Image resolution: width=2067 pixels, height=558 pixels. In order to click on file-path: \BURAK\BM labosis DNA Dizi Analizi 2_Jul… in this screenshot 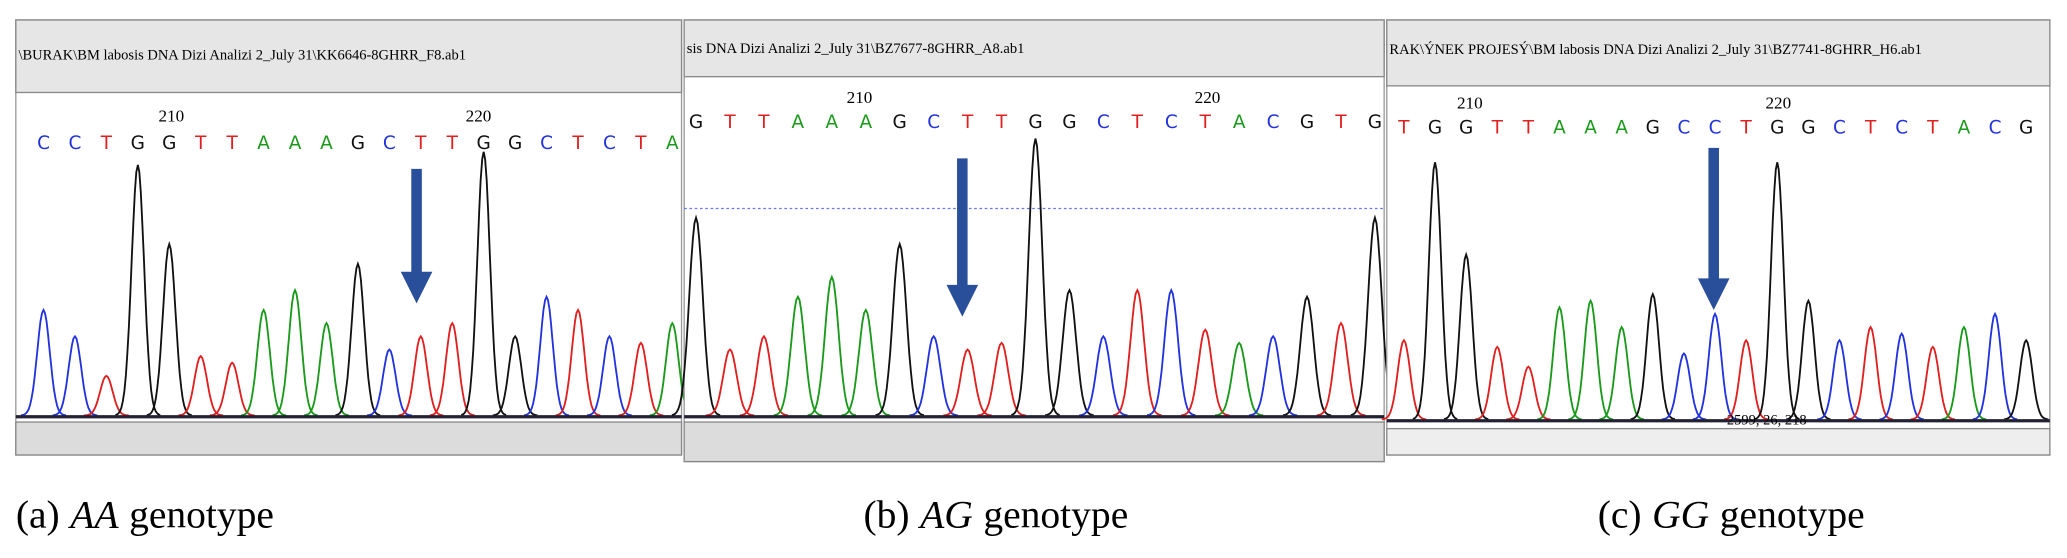, I will do `click(241, 56)`.